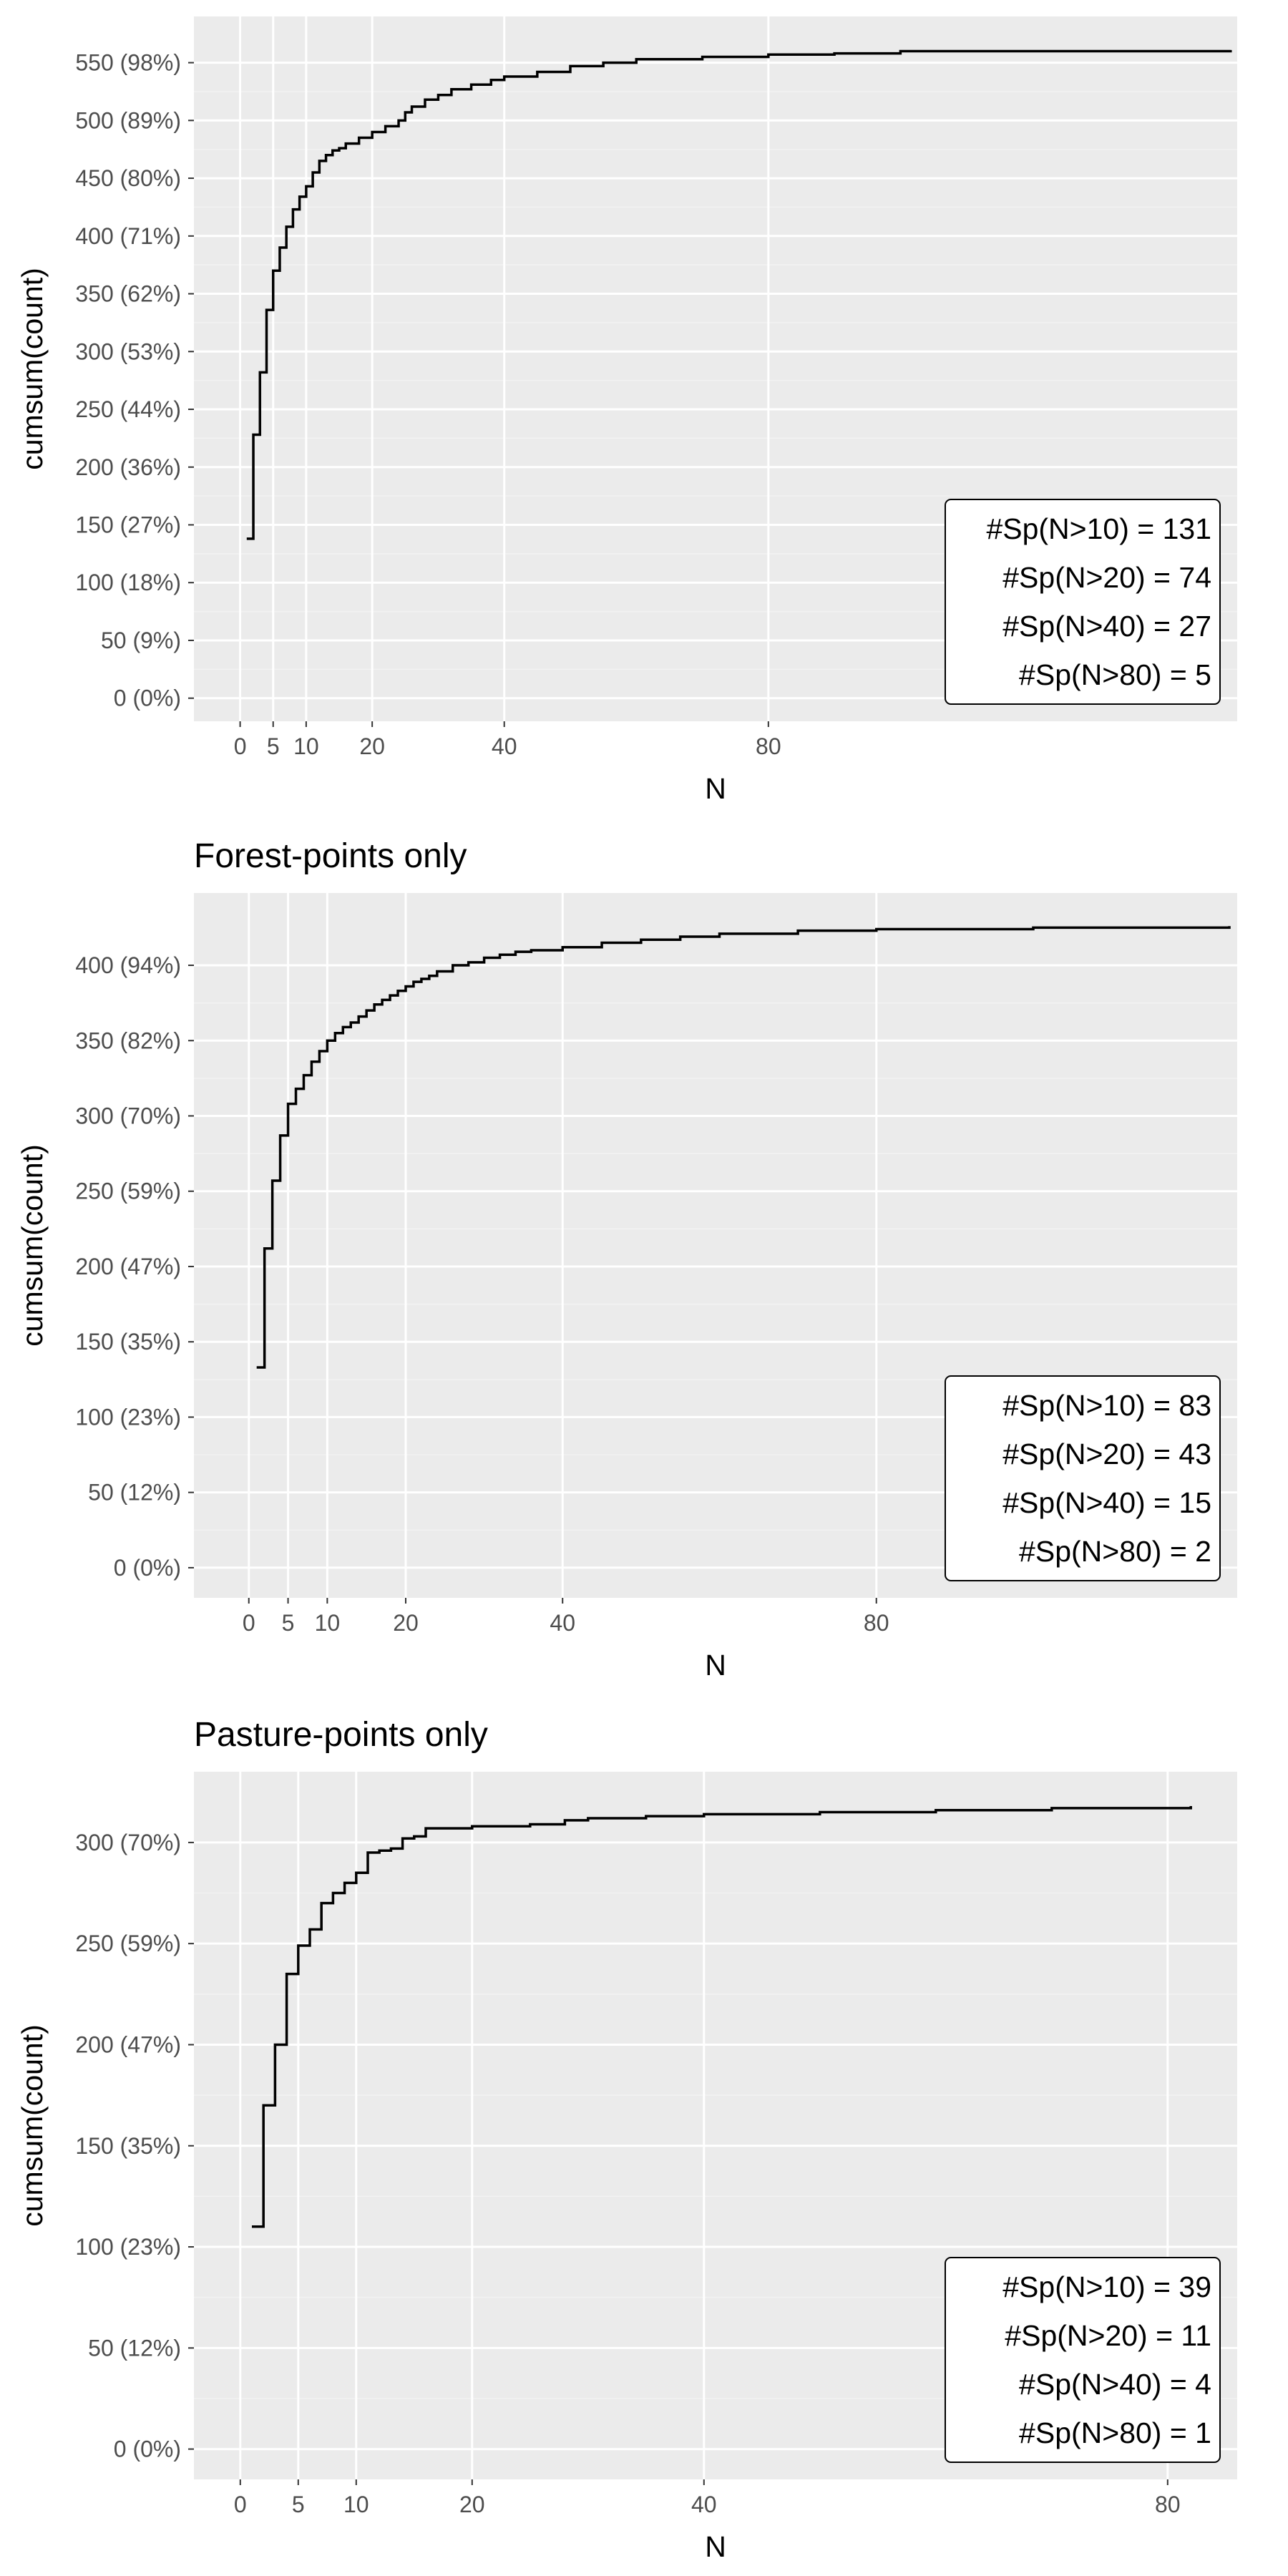  I want to click on legend-entry: #Sp(N>40) = 15, so click(1106, 1502).